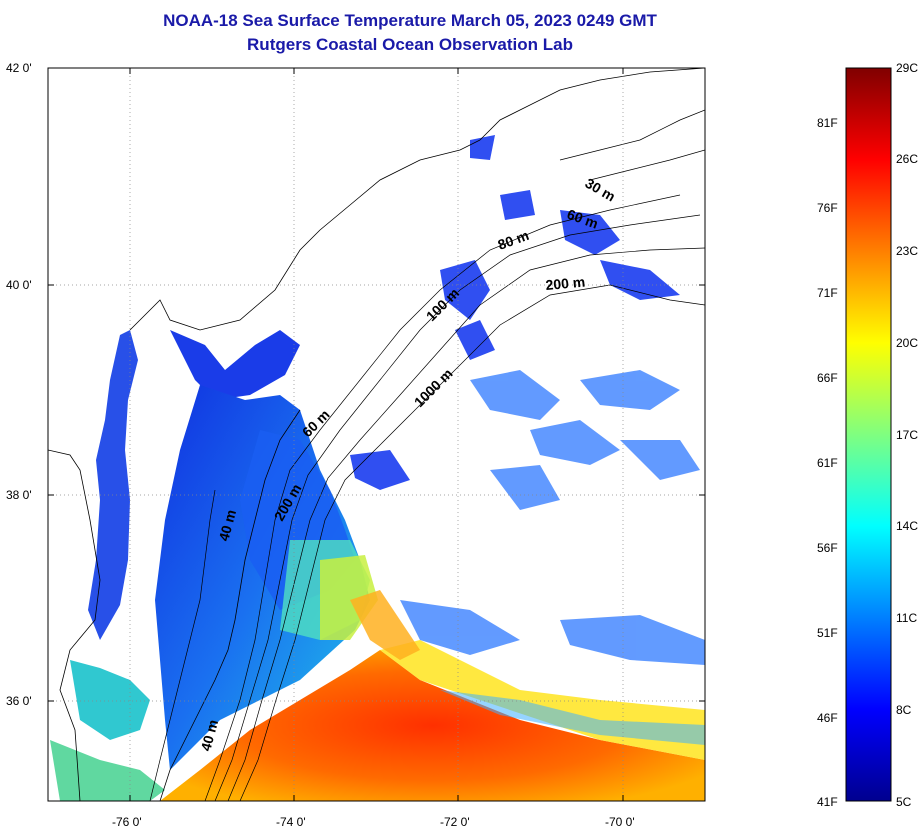  Describe the element at coordinates (907, 343) in the screenshot. I see `colorbar-celsius-label: 20C` at that location.